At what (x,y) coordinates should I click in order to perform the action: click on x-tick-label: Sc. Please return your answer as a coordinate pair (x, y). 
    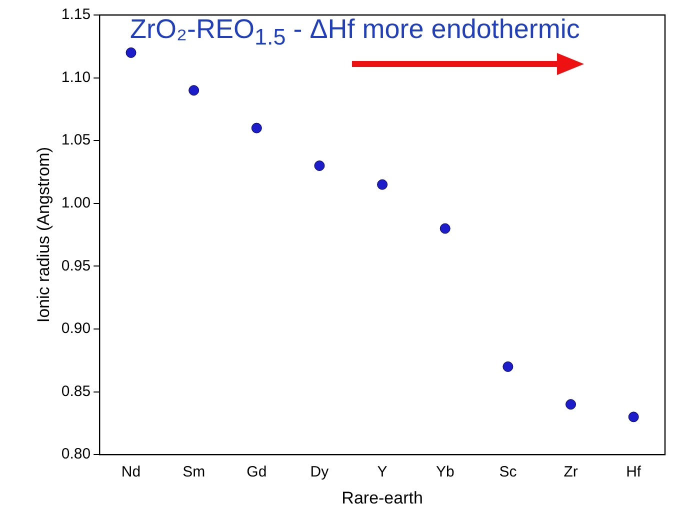
    Looking at the image, I should click on (508, 472).